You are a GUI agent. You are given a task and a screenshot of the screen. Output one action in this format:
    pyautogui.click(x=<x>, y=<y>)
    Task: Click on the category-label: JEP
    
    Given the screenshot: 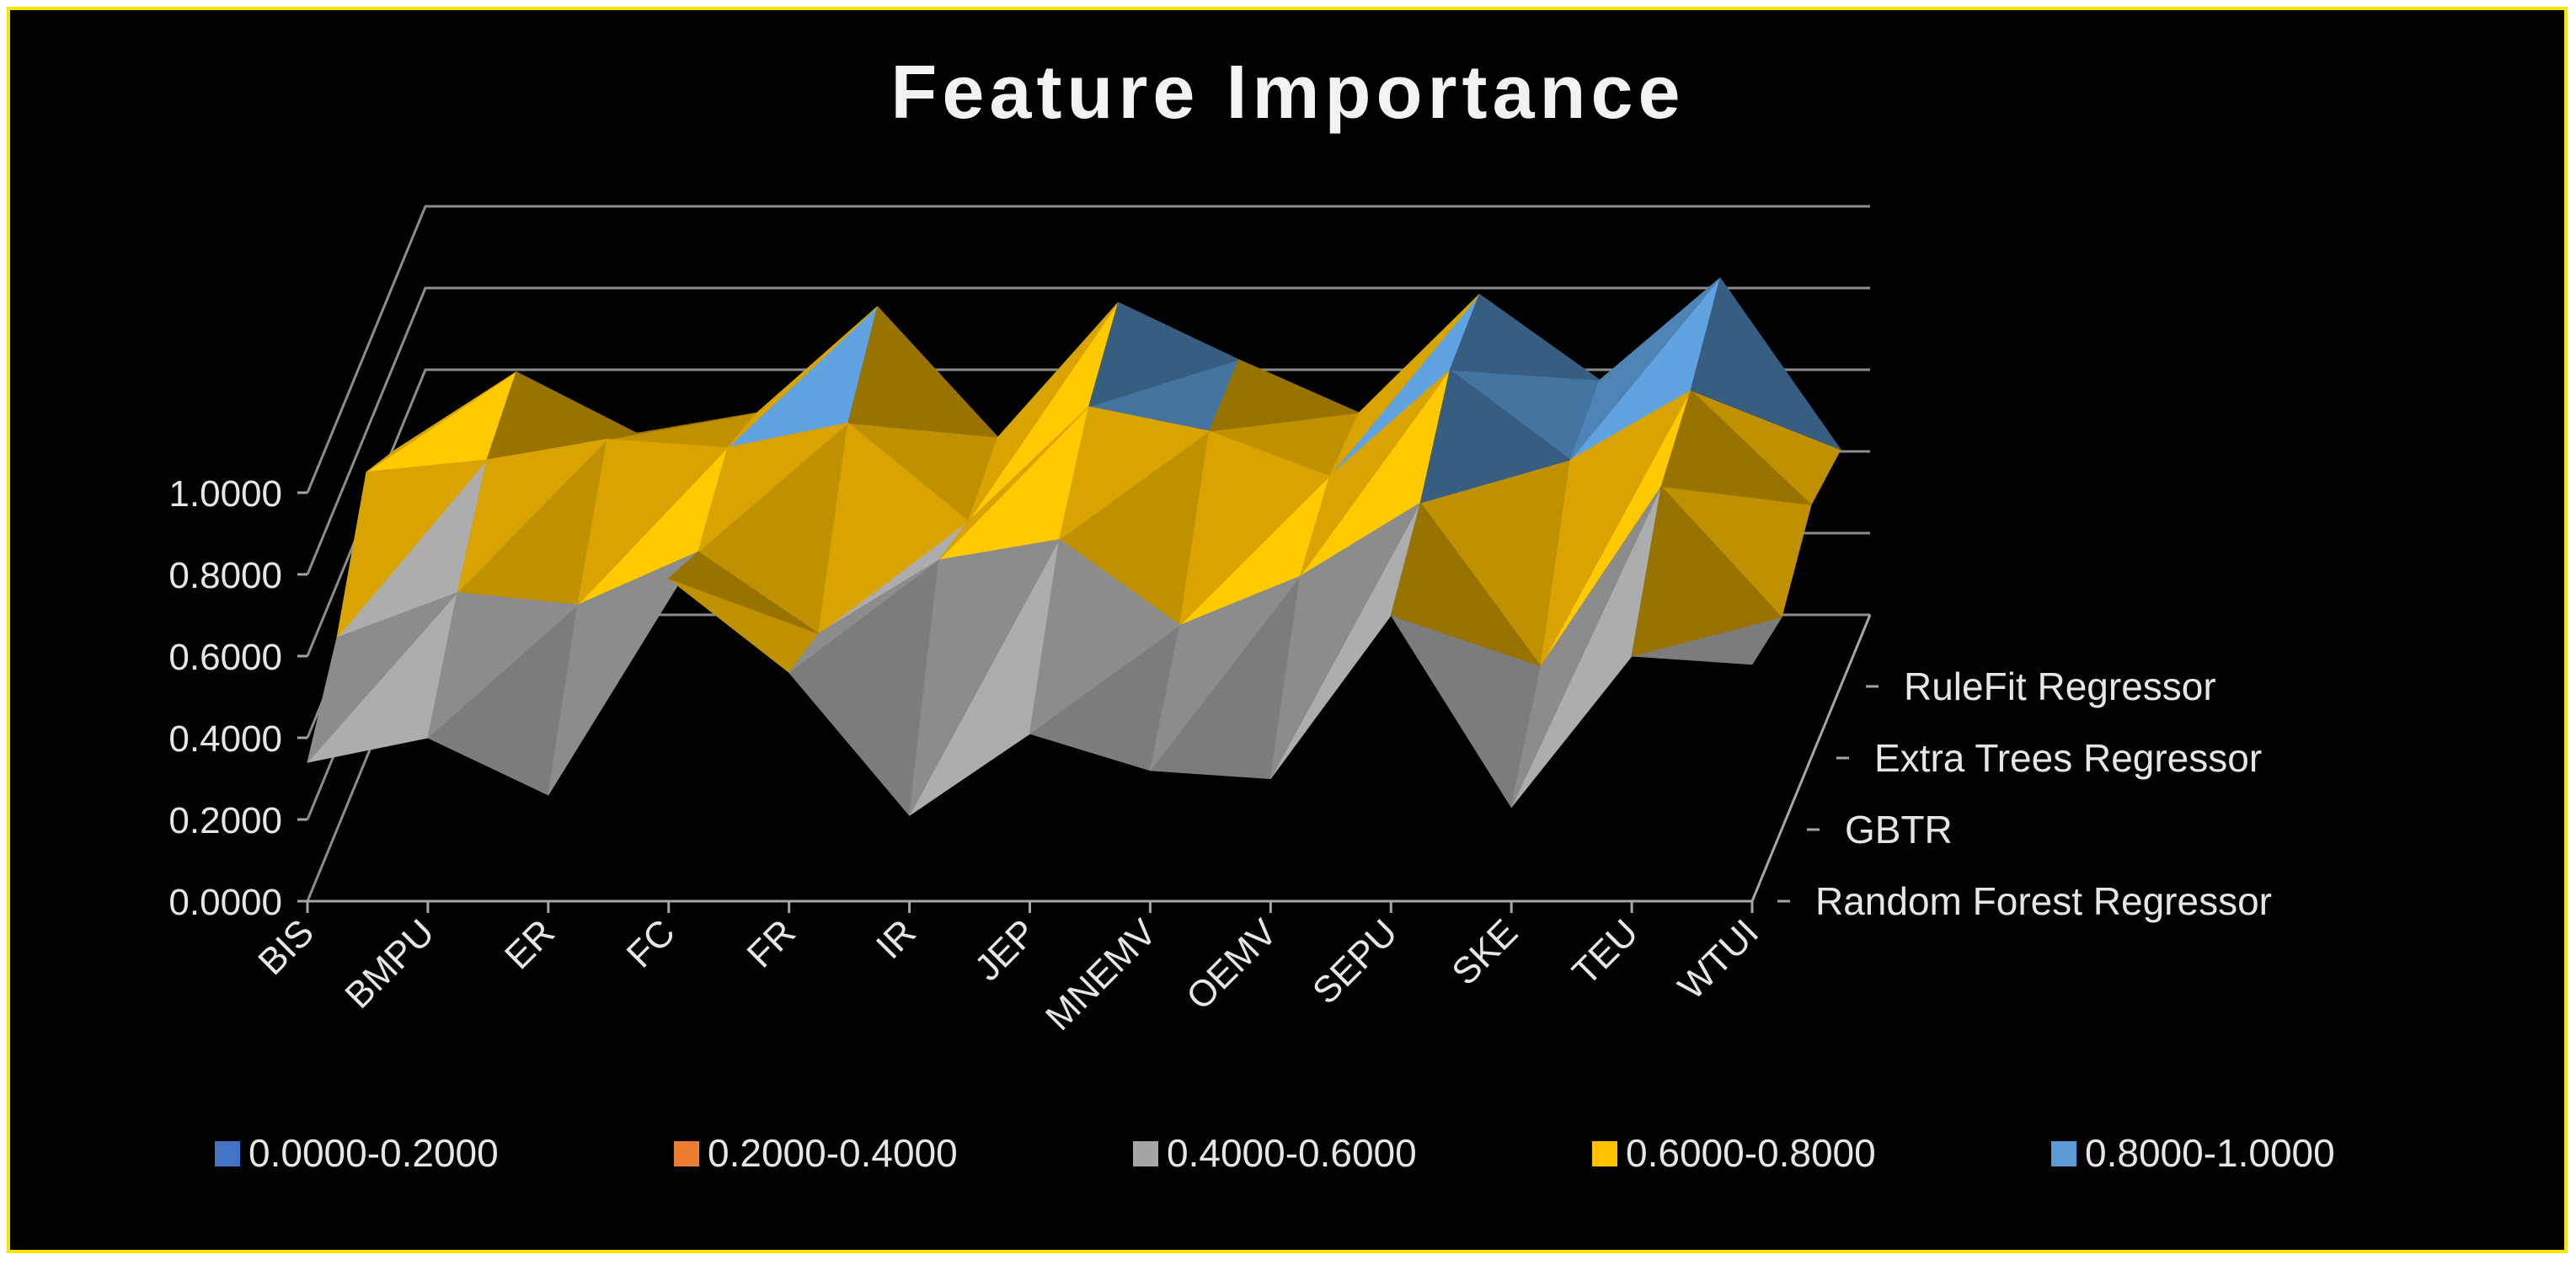 What is the action you would take?
    pyautogui.click(x=1006, y=950)
    